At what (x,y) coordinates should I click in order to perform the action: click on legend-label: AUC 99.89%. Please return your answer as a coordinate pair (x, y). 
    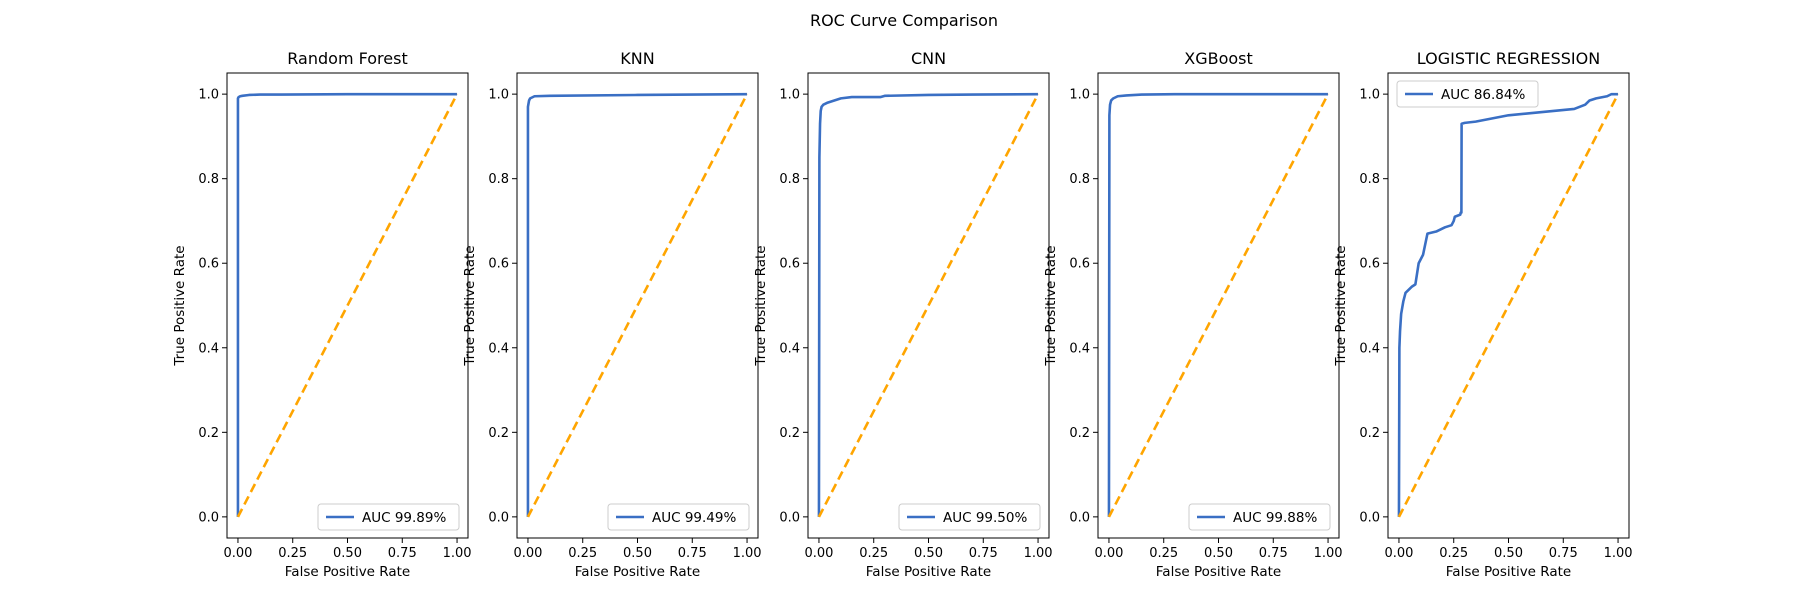
    Looking at the image, I should click on (404, 518).